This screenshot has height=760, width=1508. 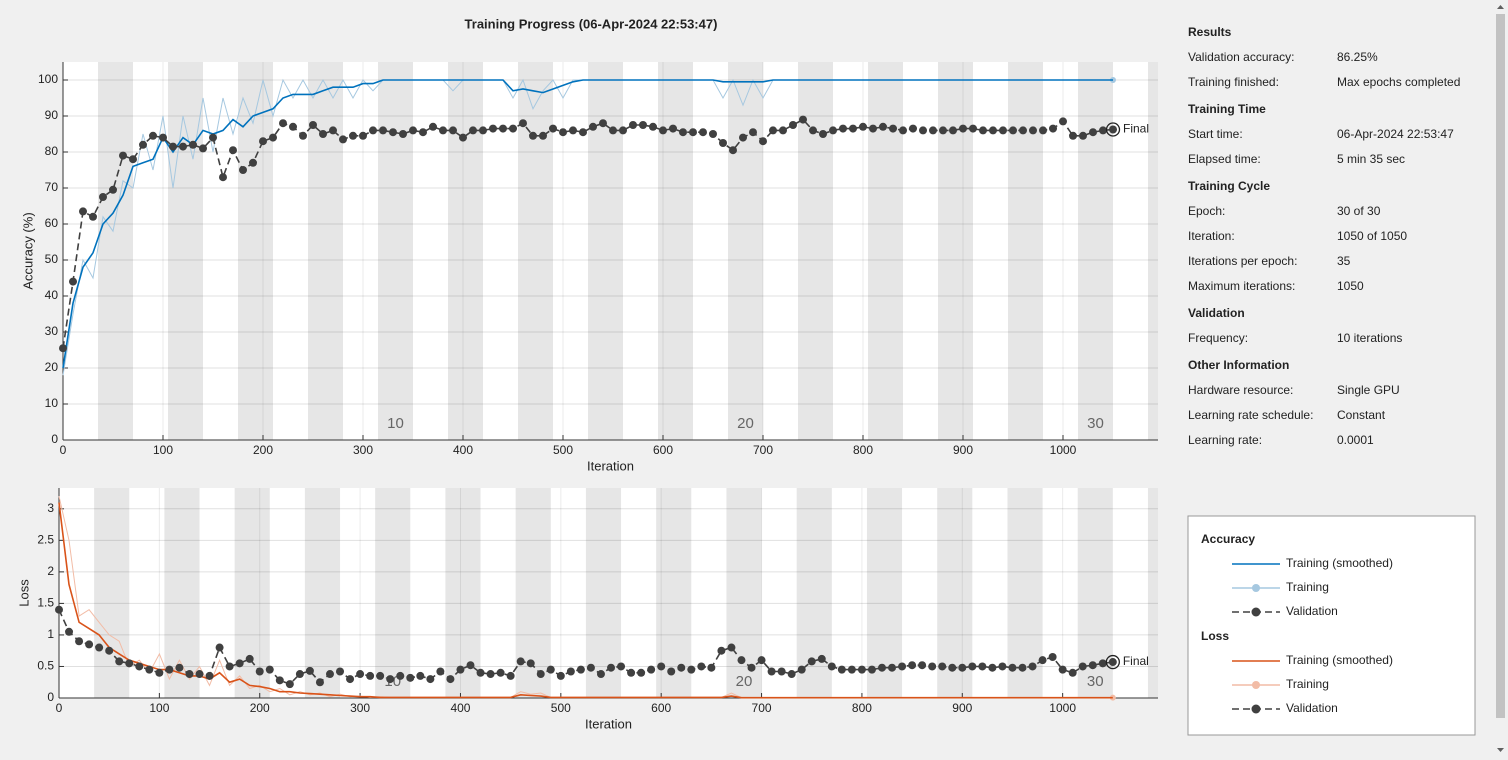 What do you see at coordinates (1095, 681) in the screenshot?
I see `epoch-label: 30` at bounding box center [1095, 681].